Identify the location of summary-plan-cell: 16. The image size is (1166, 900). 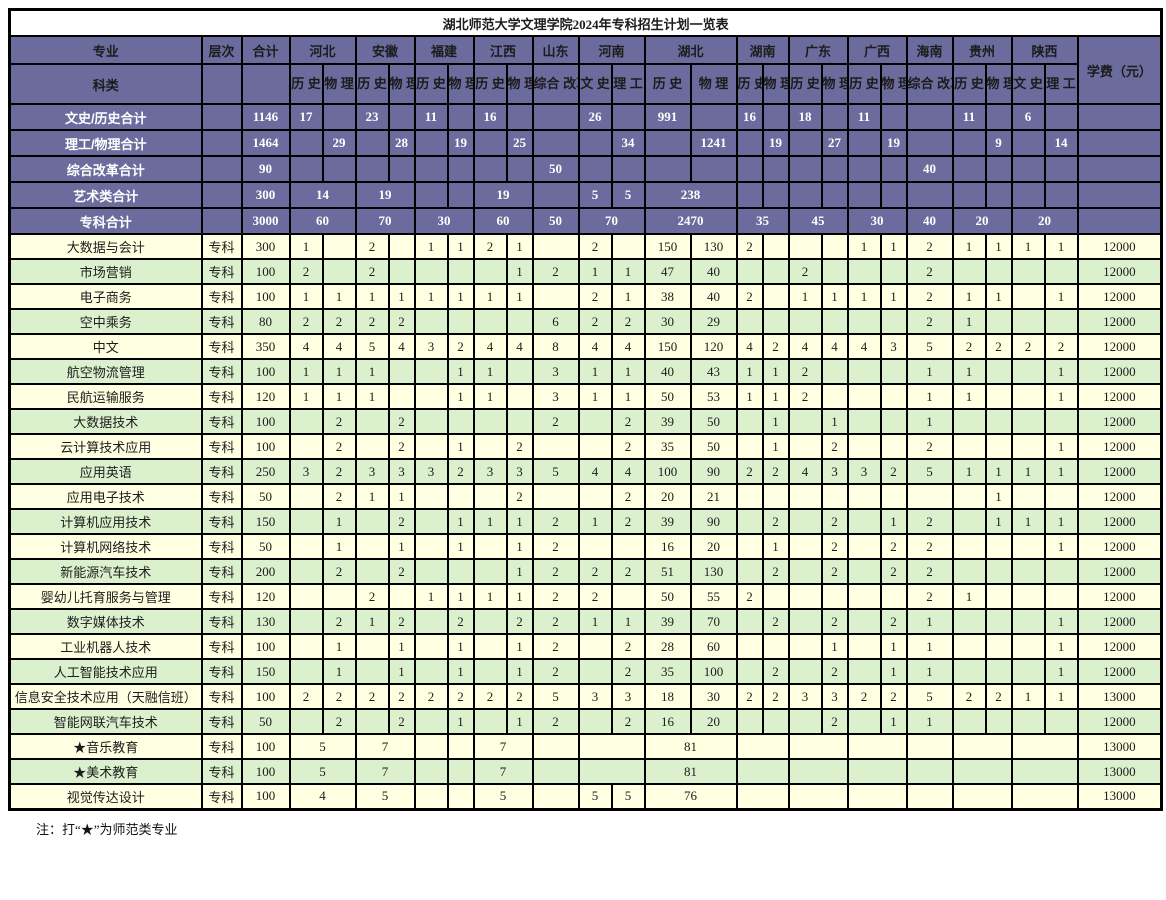
(490, 117).